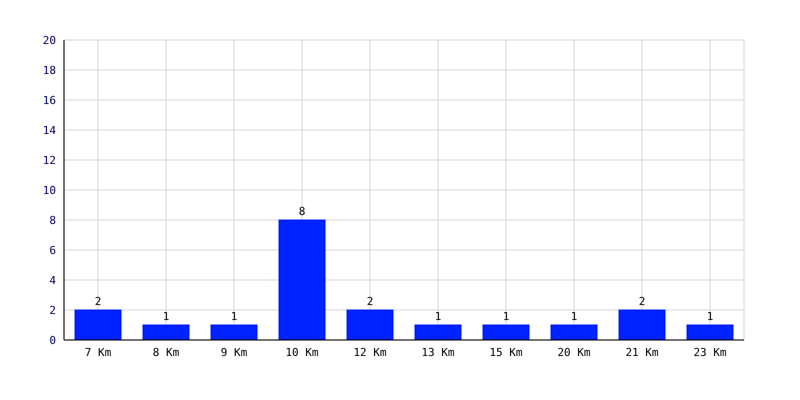 This screenshot has width=800, height=400. I want to click on y-tick-label: 0, so click(52, 340).